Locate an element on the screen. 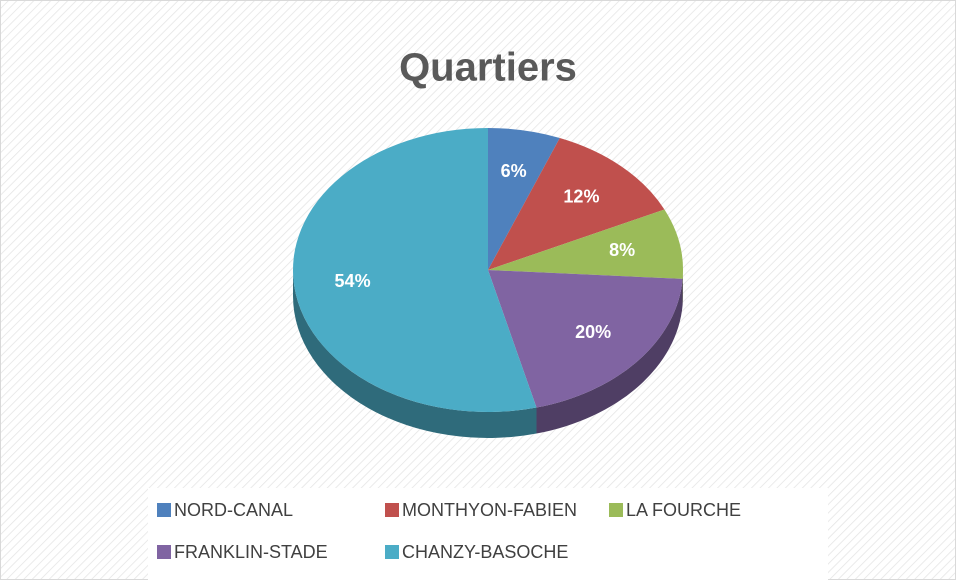 This screenshot has height=580, width=956. legend-label: MONTHYON-FABIEN is located at coordinates (489, 510).